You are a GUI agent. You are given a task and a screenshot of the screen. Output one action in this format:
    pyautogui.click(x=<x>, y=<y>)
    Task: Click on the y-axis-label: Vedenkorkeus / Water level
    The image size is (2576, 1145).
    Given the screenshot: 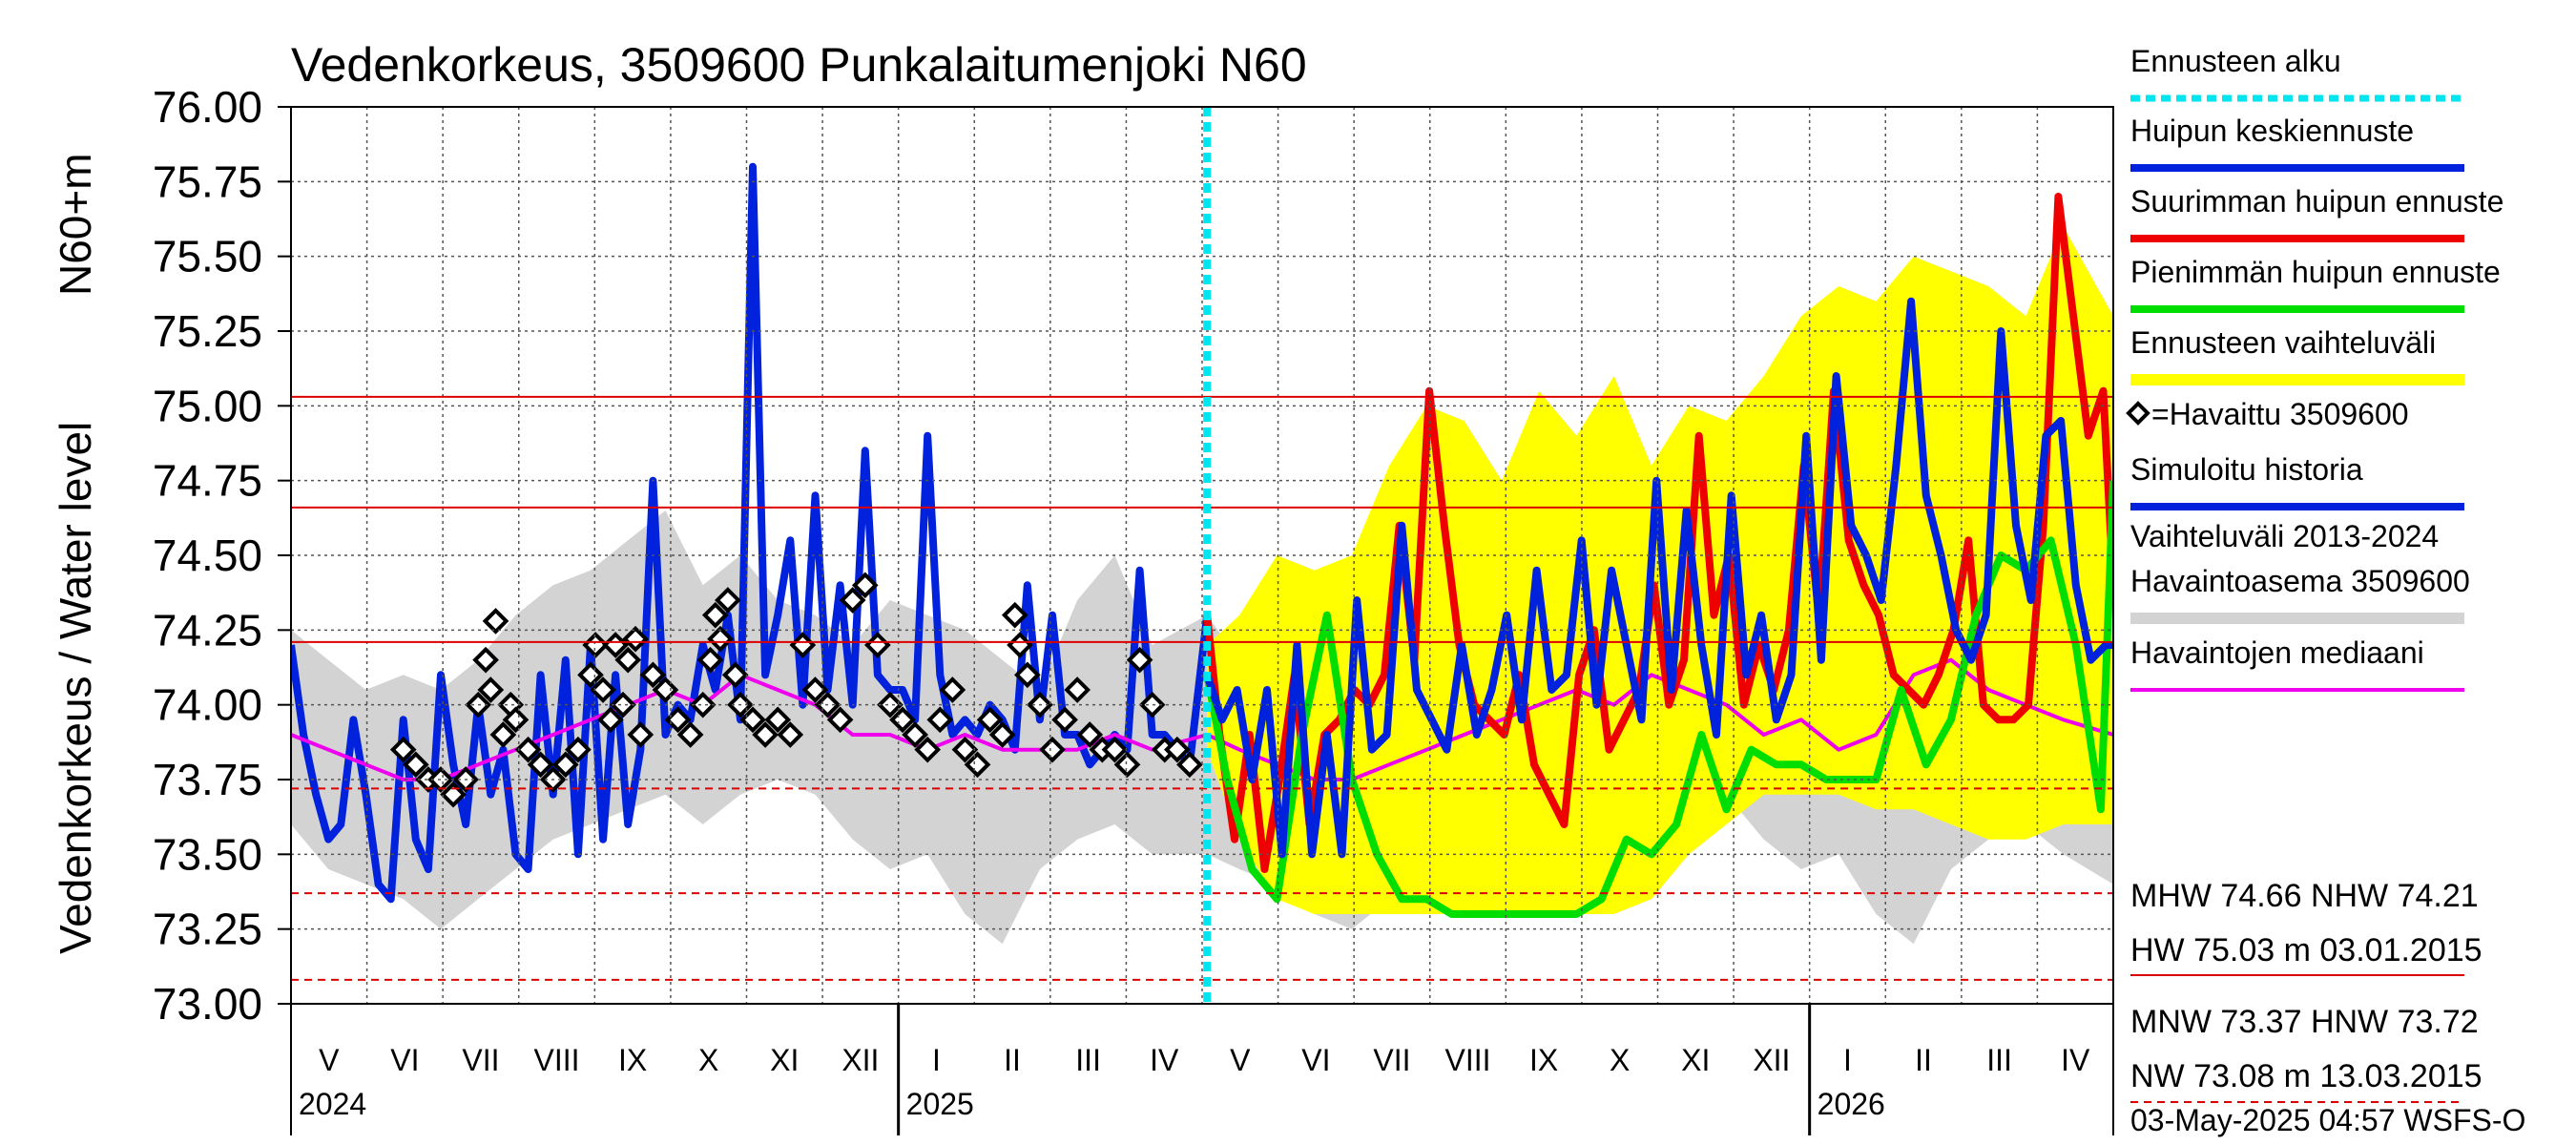 What is the action you would take?
    pyautogui.click(x=75, y=688)
    